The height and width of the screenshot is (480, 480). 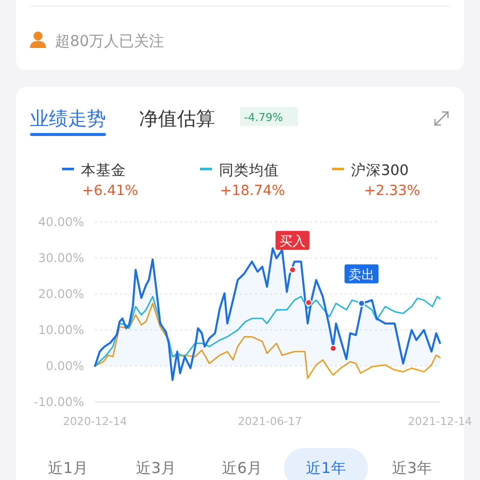 I want to click on y-tick-label: 40.00%, so click(x=61, y=222).